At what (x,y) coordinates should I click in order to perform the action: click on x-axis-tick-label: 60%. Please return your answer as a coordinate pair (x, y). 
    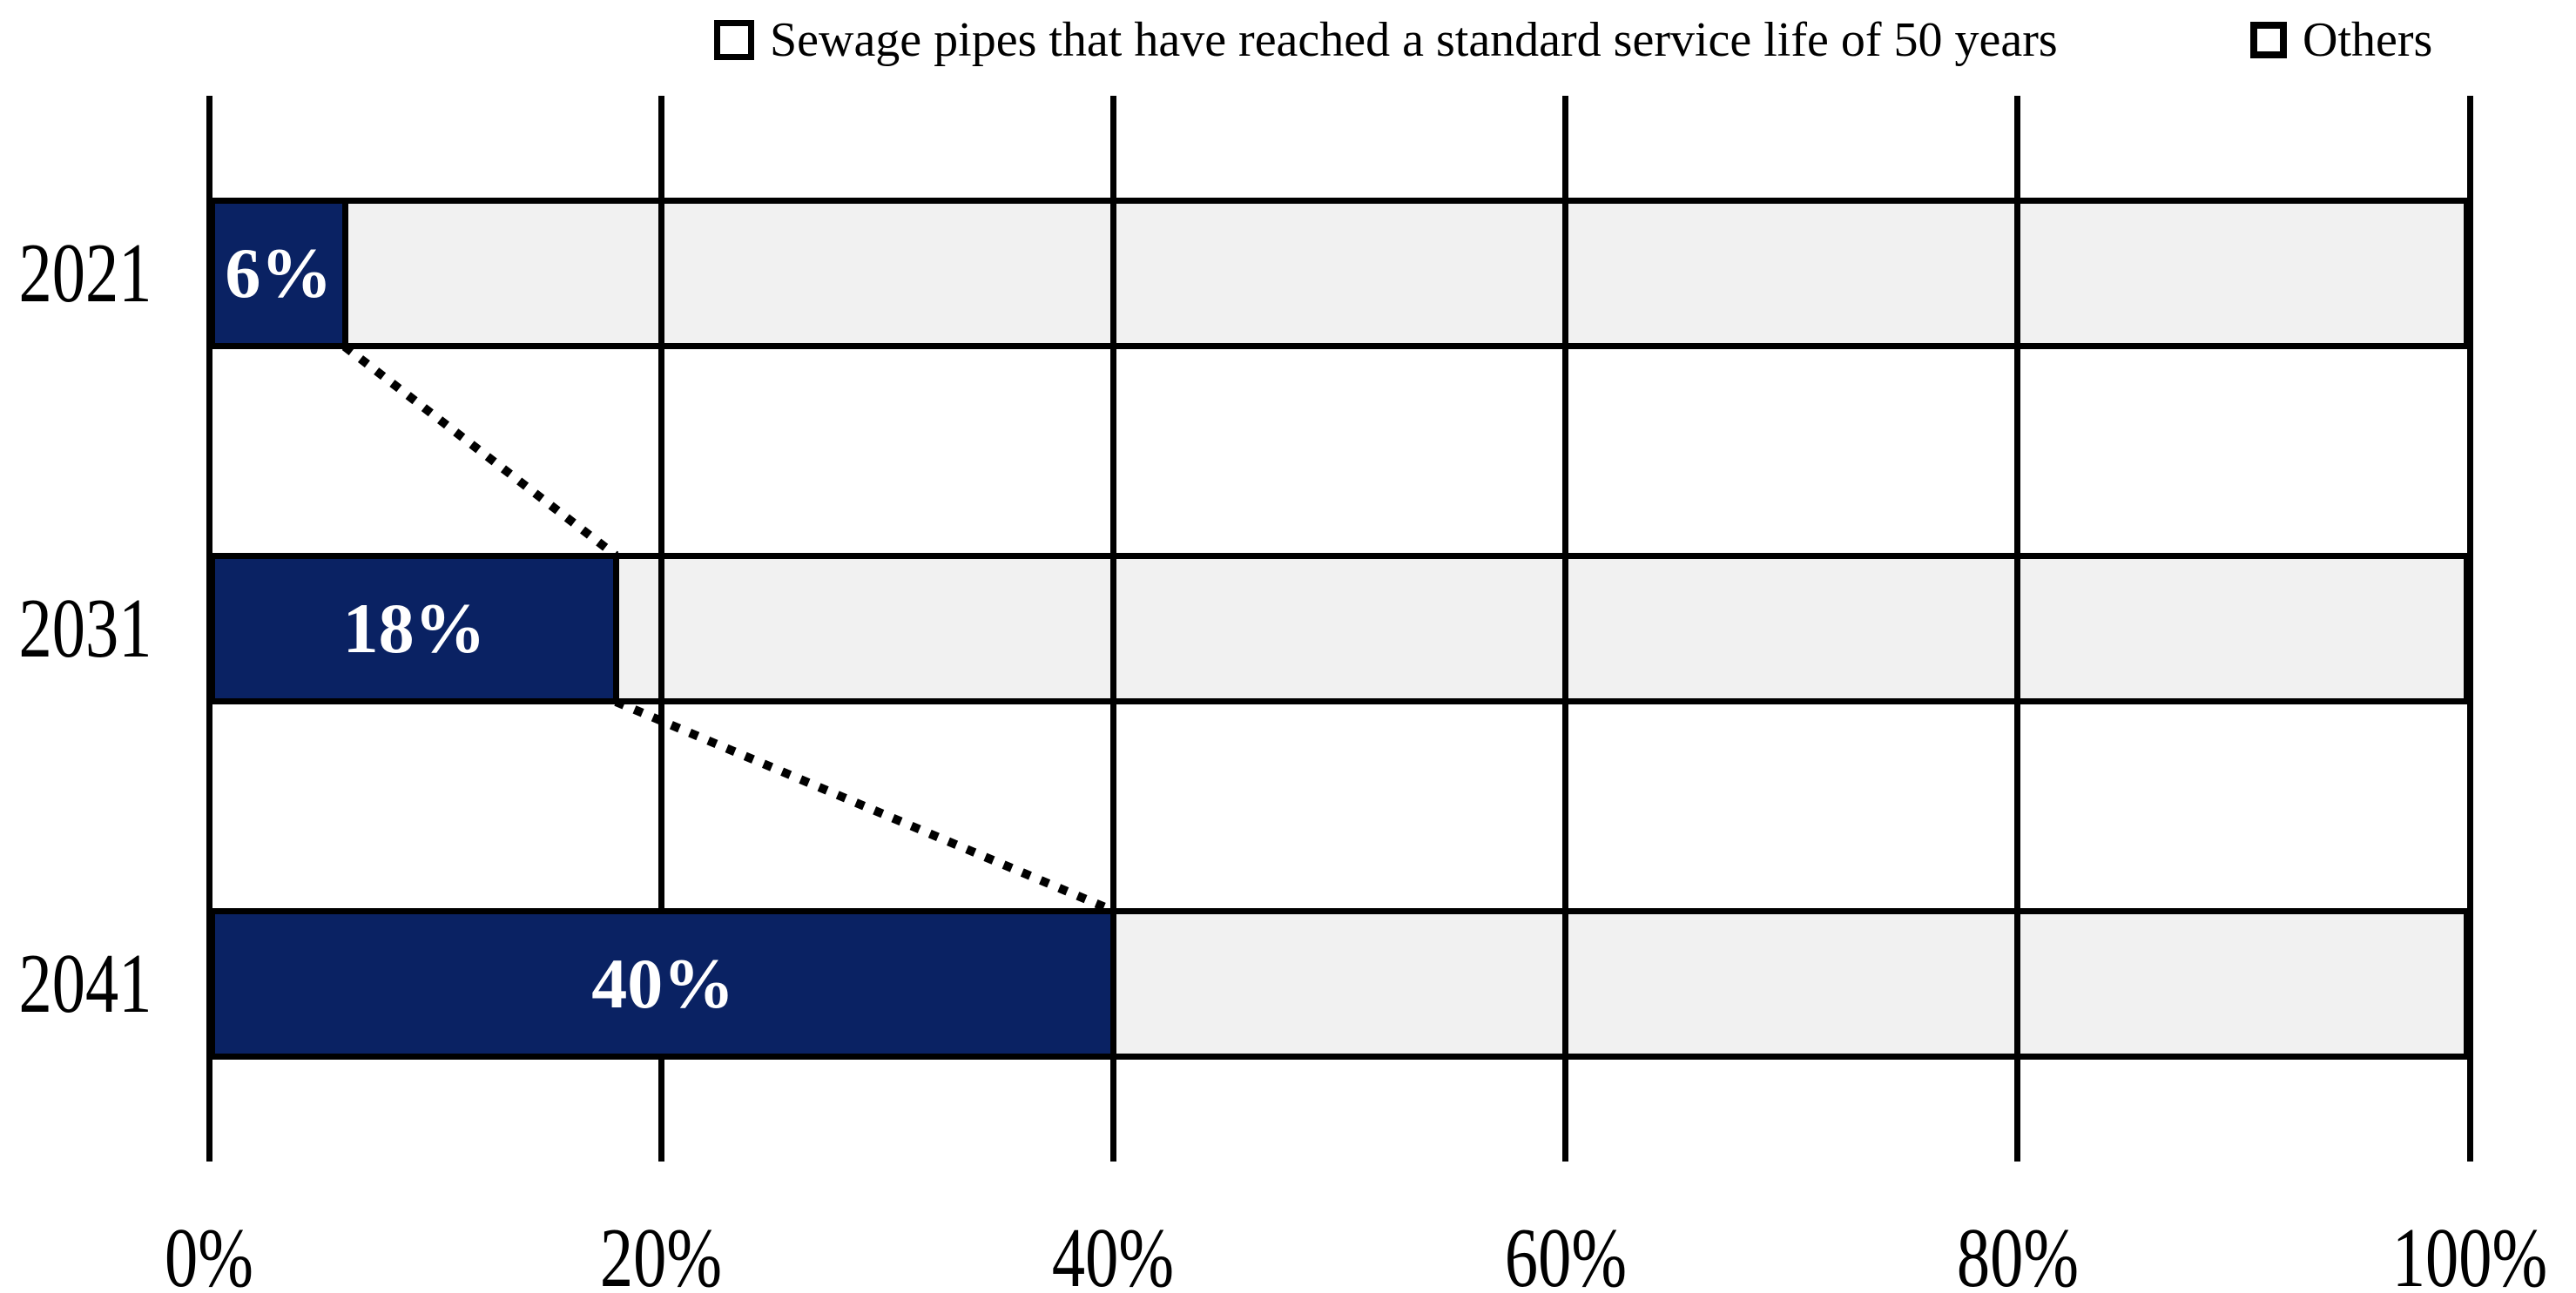
    Looking at the image, I should click on (1565, 1252).